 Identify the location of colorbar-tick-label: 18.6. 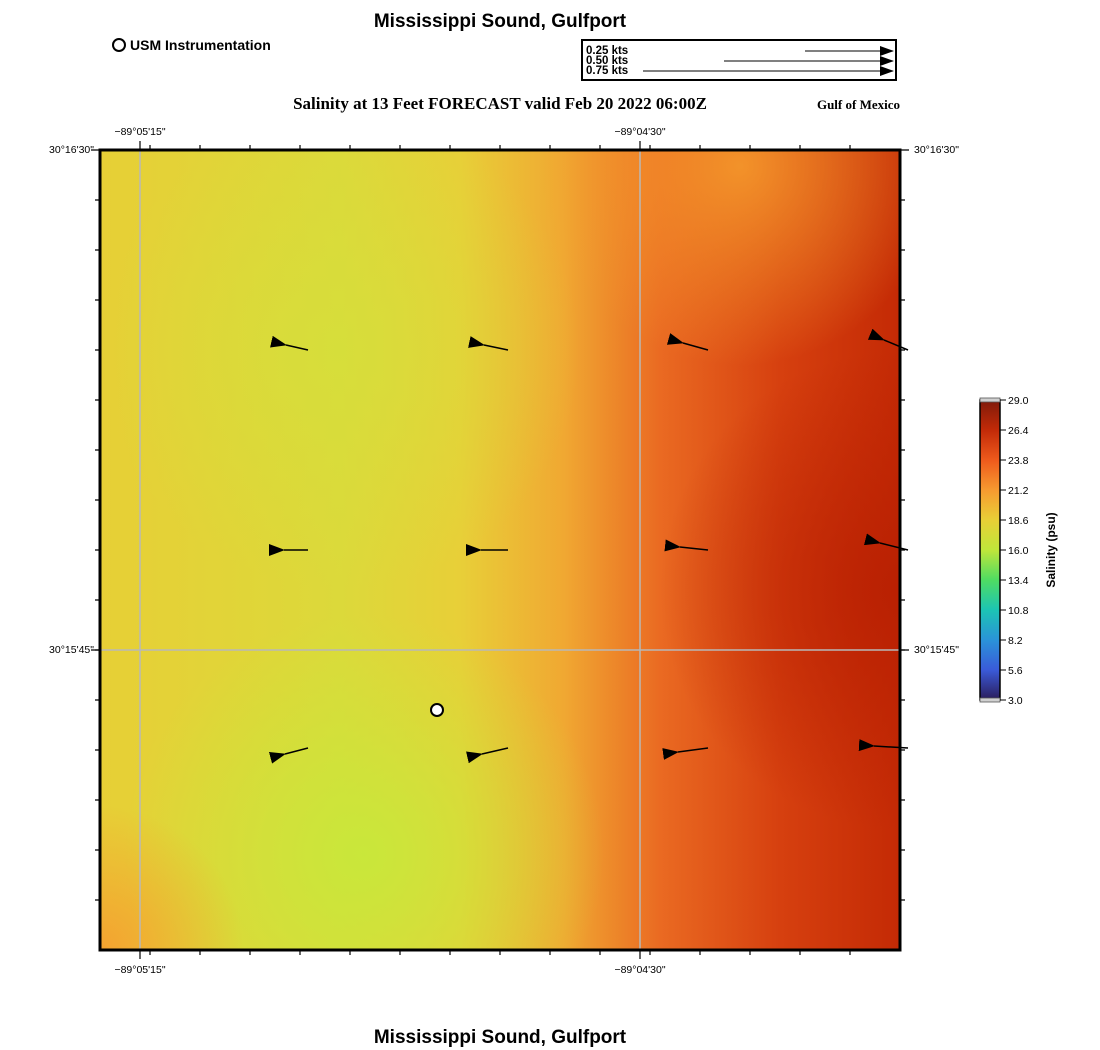
(1018, 521).